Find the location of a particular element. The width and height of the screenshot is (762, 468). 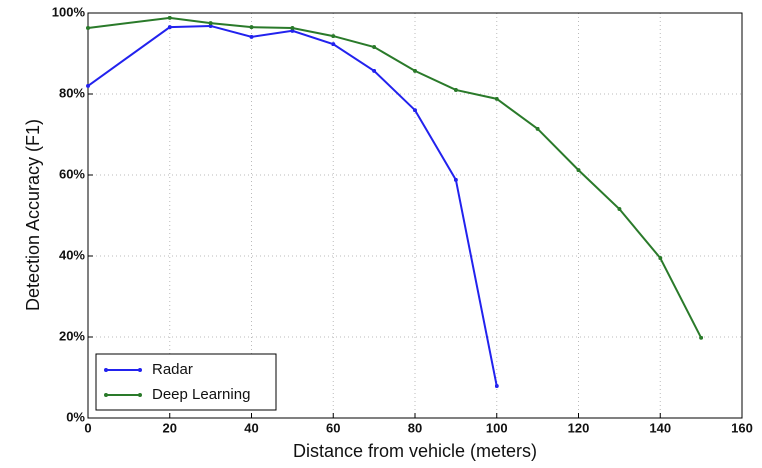

x-tick-label: 60 is located at coordinates (333, 427).